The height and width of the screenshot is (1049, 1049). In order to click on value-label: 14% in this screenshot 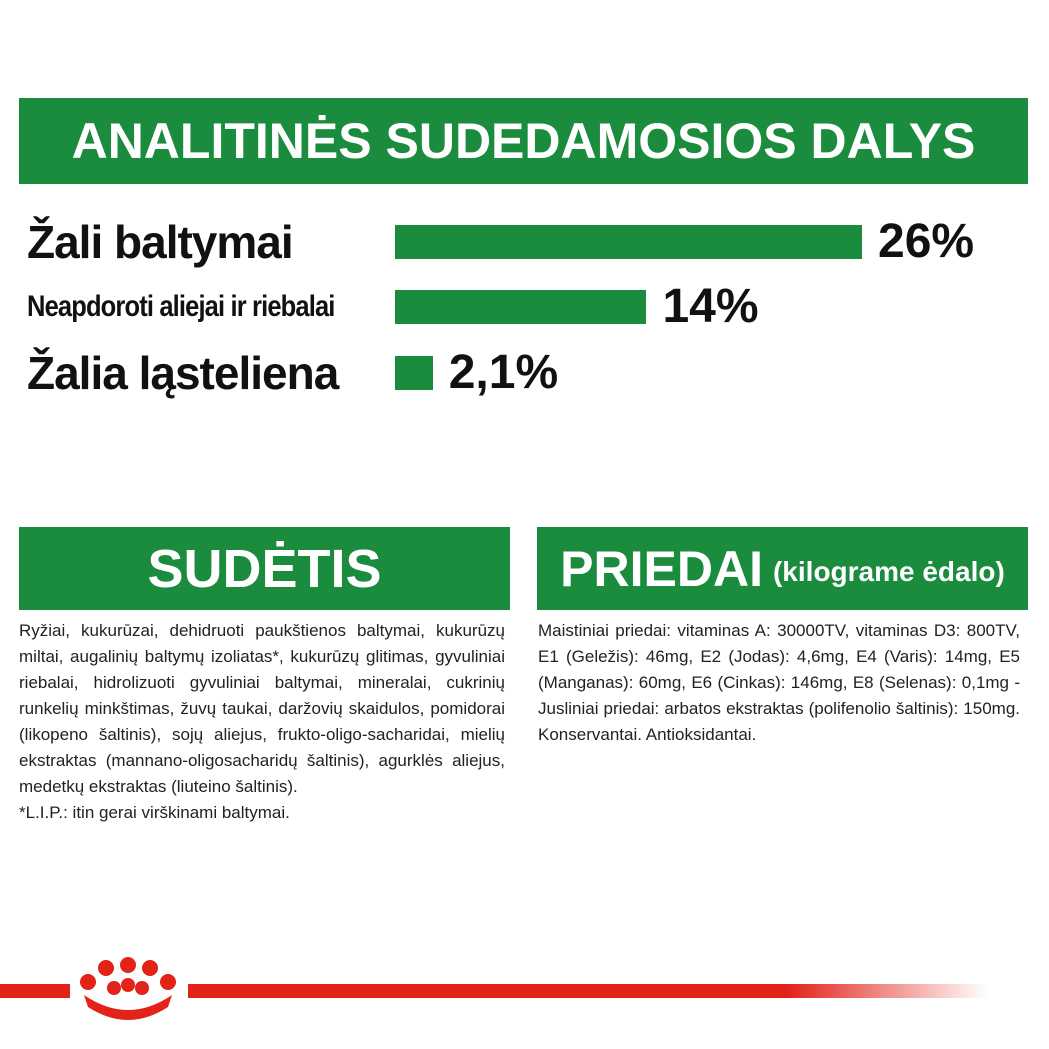, I will do `click(710, 306)`.